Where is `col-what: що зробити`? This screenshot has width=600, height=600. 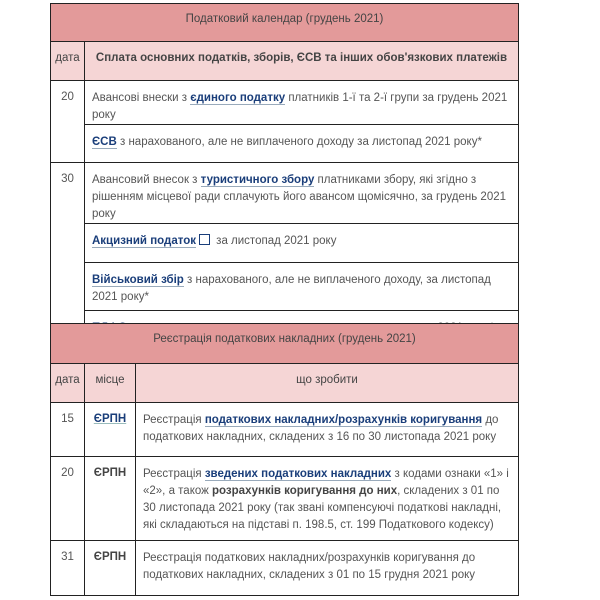 col-what: що зробити is located at coordinates (327, 383).